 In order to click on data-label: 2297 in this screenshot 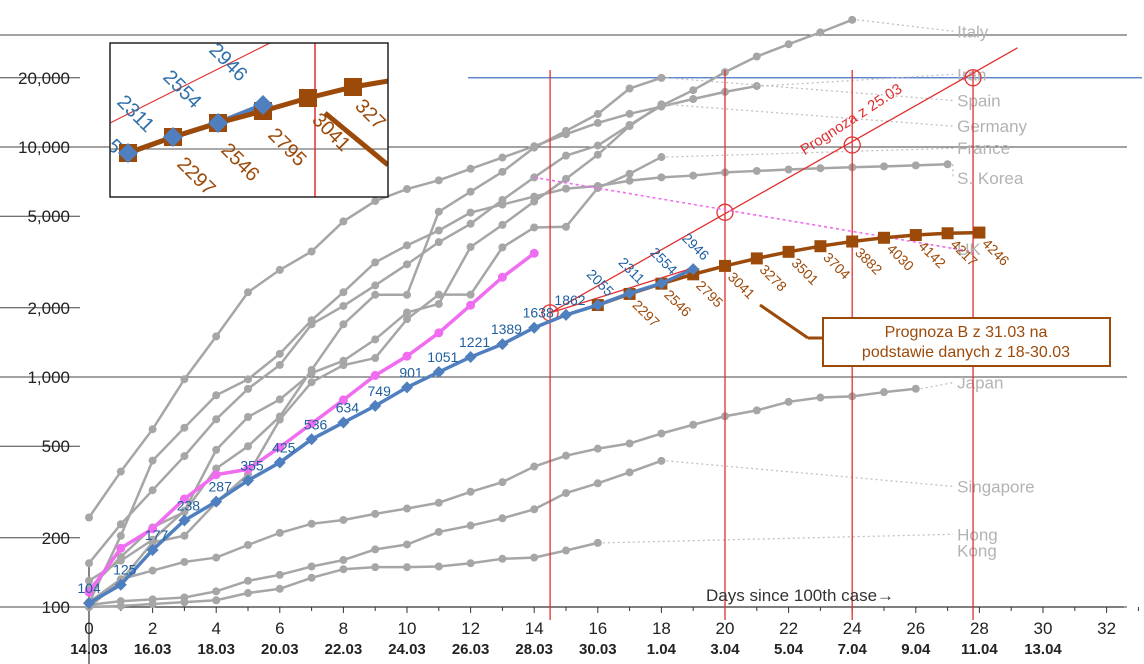, I will do `click(645, 313)`.